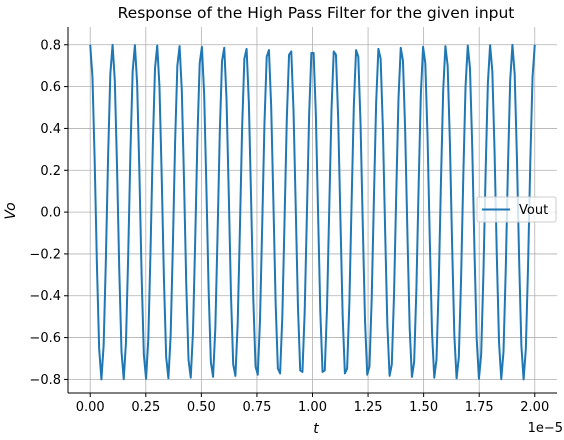 Image resolution: width=564 pixels, height=440 pixels. I want to click on x-tick-label: 0.25, so click(145, 407).